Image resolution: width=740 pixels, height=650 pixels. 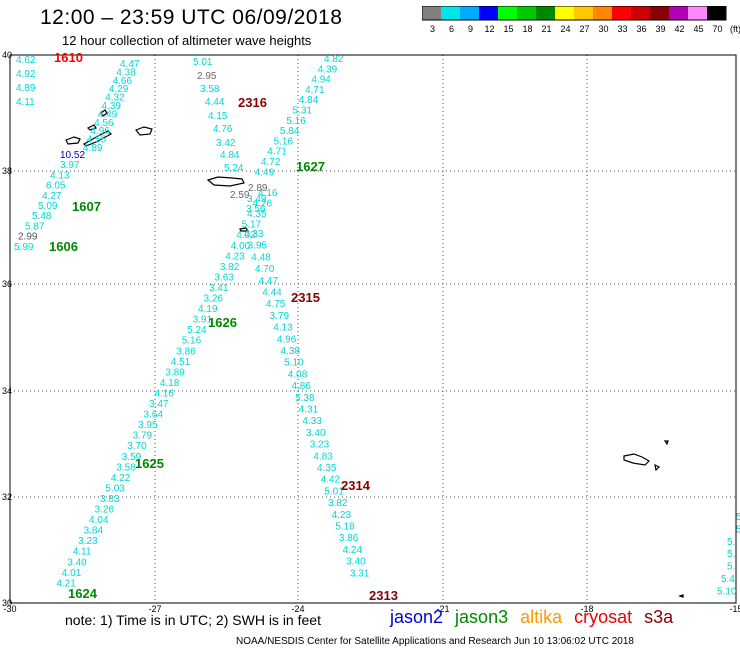 What do you see at coordinates (70, 165) in the screenshot?
I see `wave-height-value: 3.97` at bounding box center [70, 165].